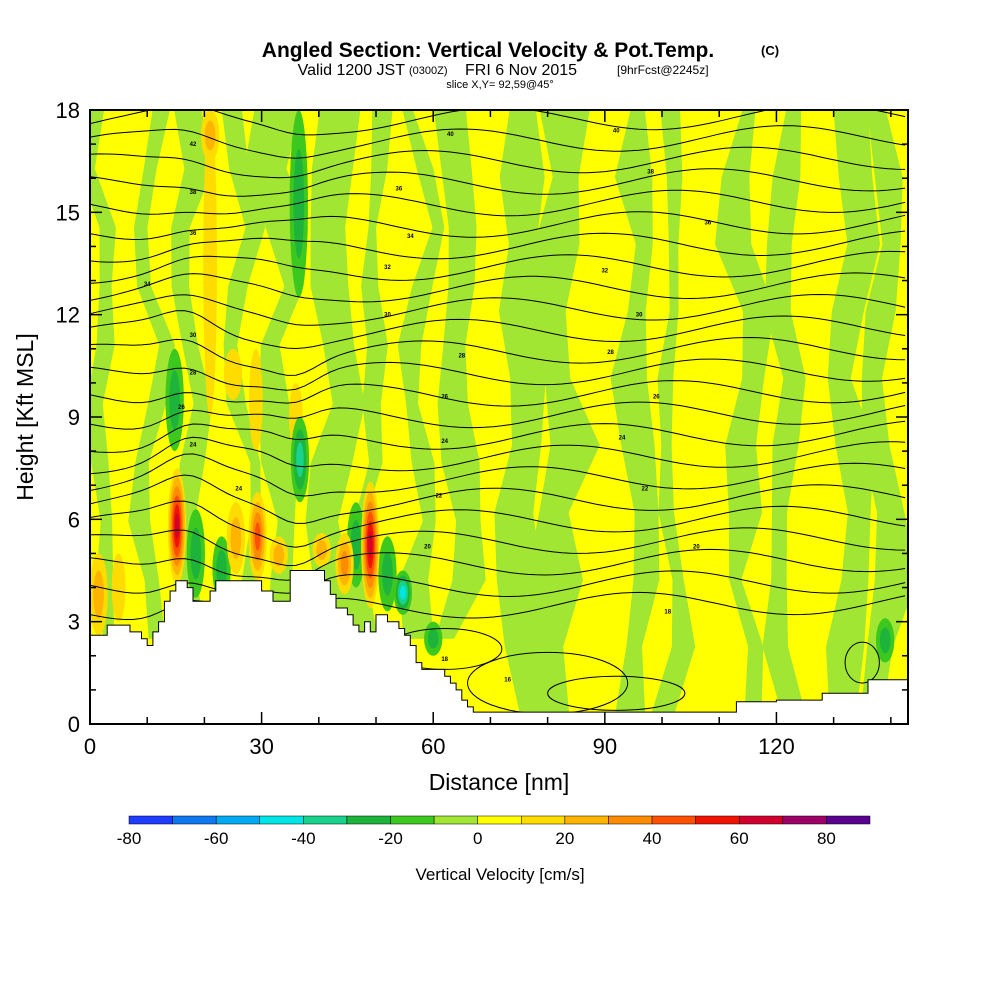  What do you see at coordinates (450, 135) in the screenshot?
I see `isentrope-label: 40` at bounding box center [450, 135].